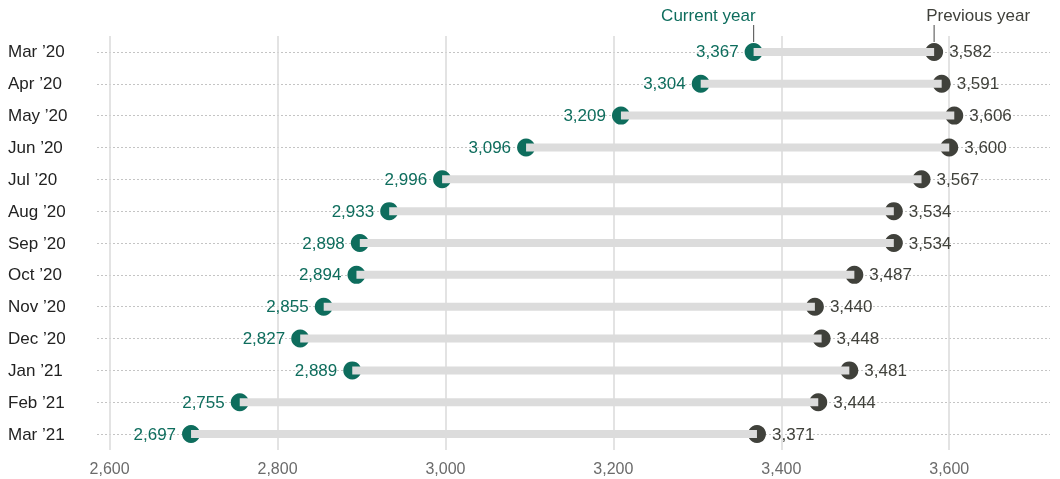 This screenshot has height=479, width=1060. Describe the element at coordinates (320, 275) in the screenshot. I see `data-label: 2,894` at that location.